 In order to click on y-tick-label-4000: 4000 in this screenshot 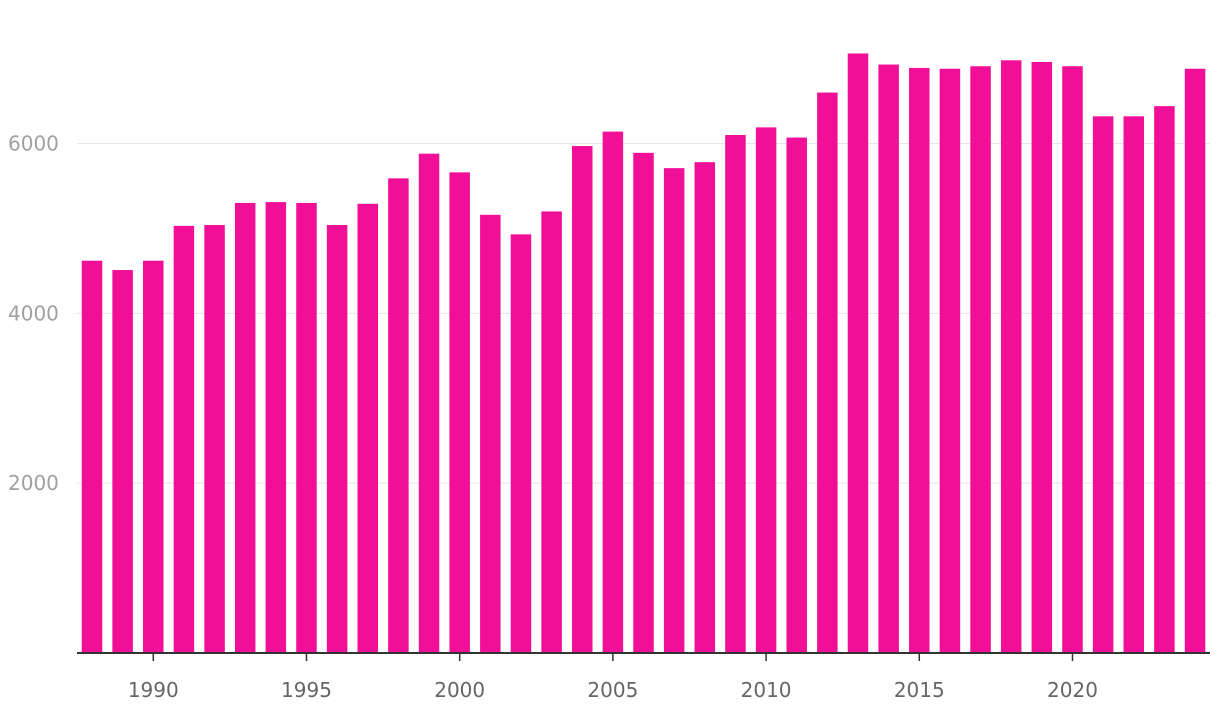, I will do `click(33, 313)`.